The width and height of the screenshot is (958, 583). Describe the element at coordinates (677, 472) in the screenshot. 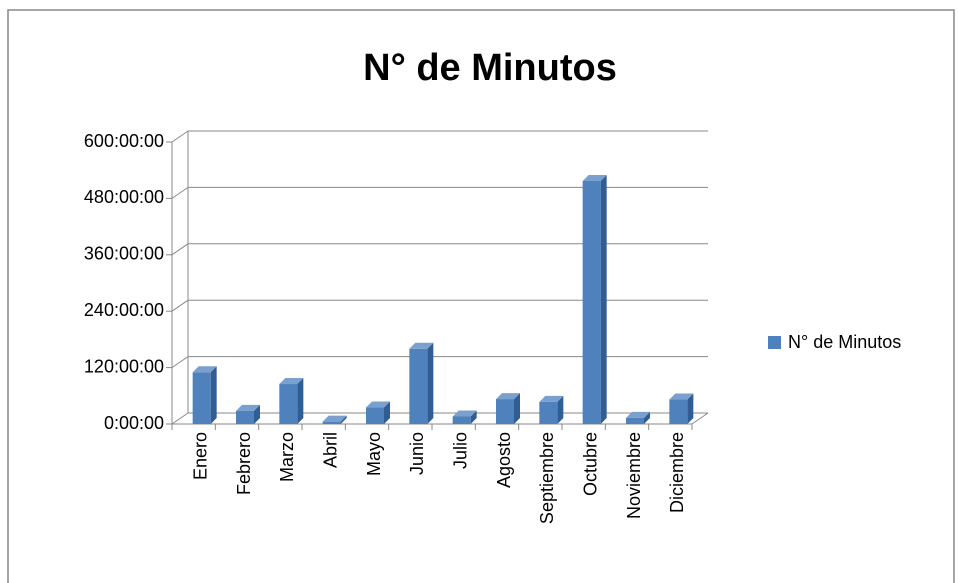

I see `x-tick-label: Diciembre` at that location.